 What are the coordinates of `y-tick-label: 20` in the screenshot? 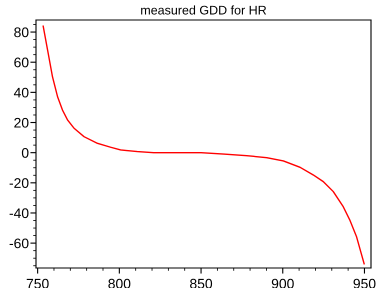 It's located at (21, 123).